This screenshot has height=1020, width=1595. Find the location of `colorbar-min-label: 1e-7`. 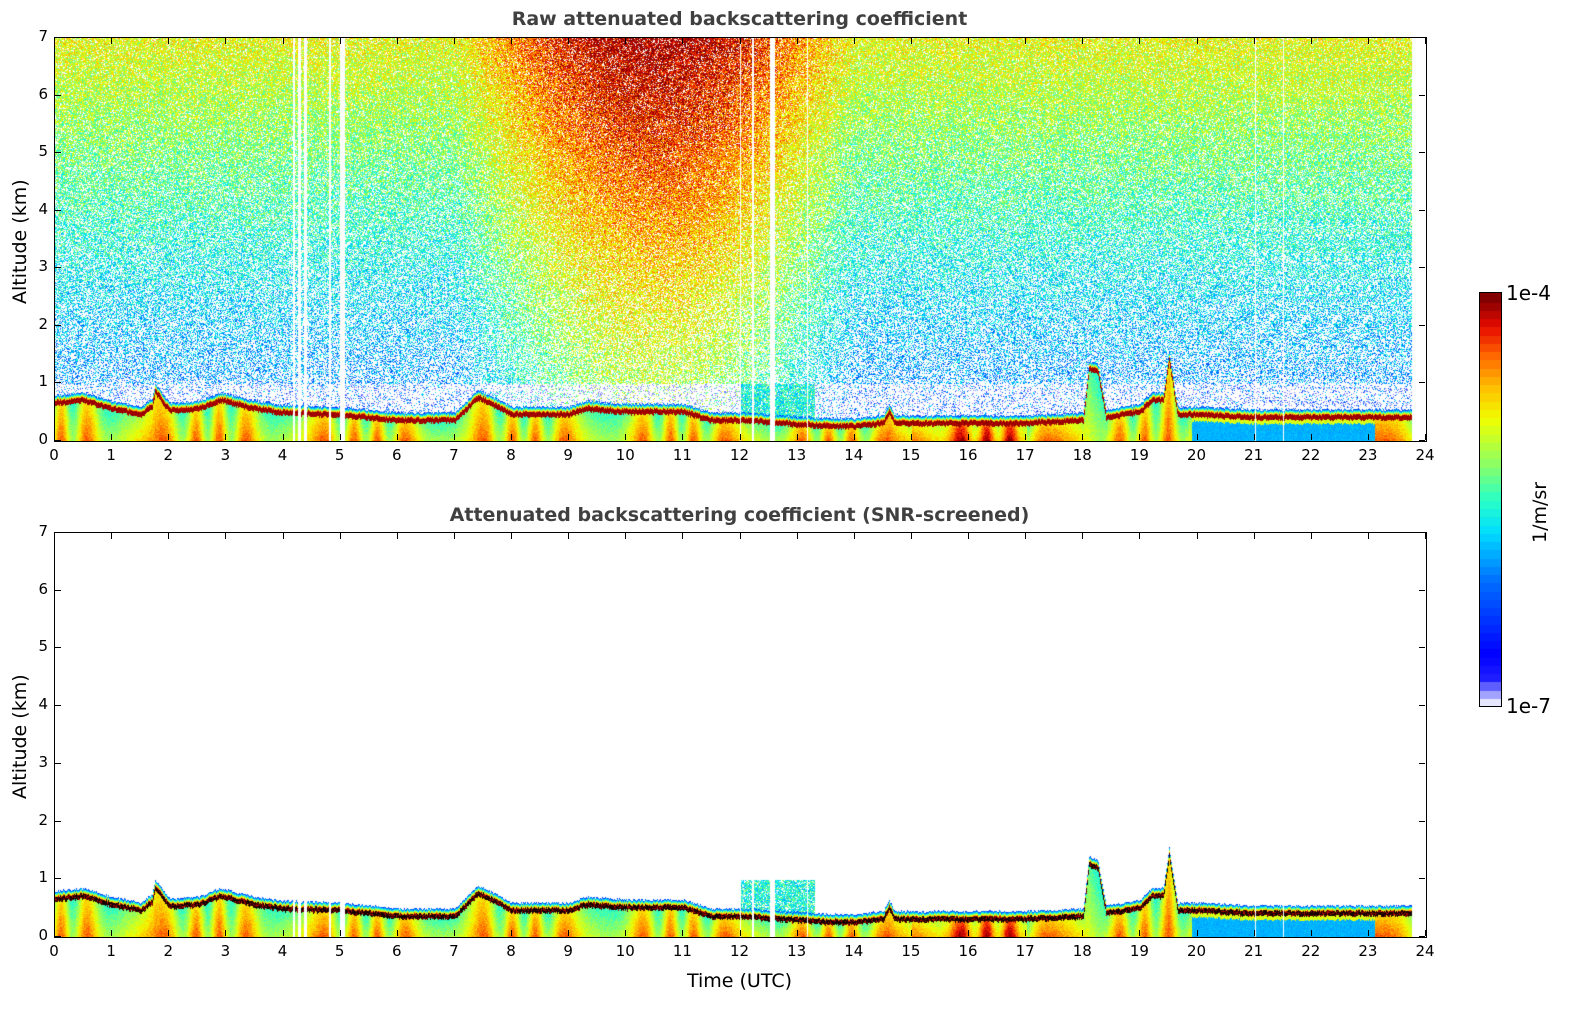

colorbar-min-label: 1e-7 is located at coordinates (1528, 706).